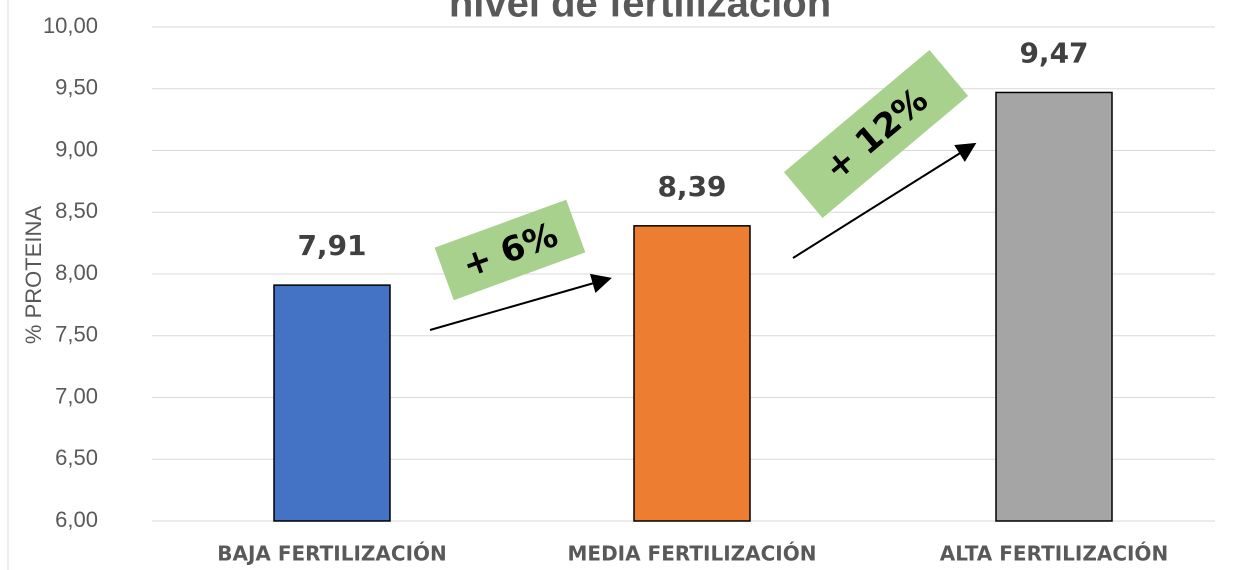 Image resolution: width=1233 pixels, height=570 pixels. I want to click on value-label: 7,91, so click(331, 245).